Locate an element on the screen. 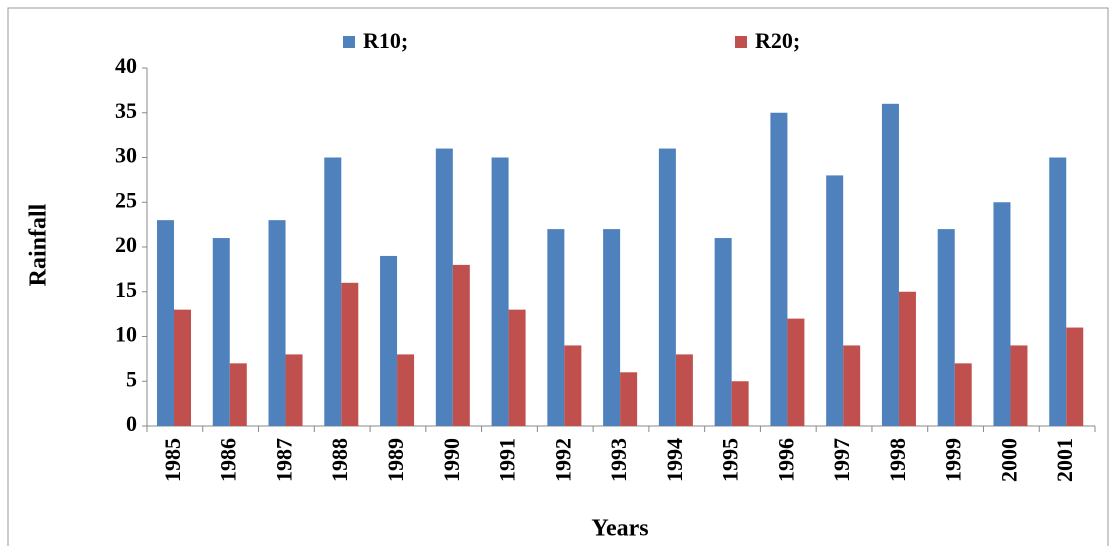  y-tick-label: 25 is located at coordinates (126, 199).